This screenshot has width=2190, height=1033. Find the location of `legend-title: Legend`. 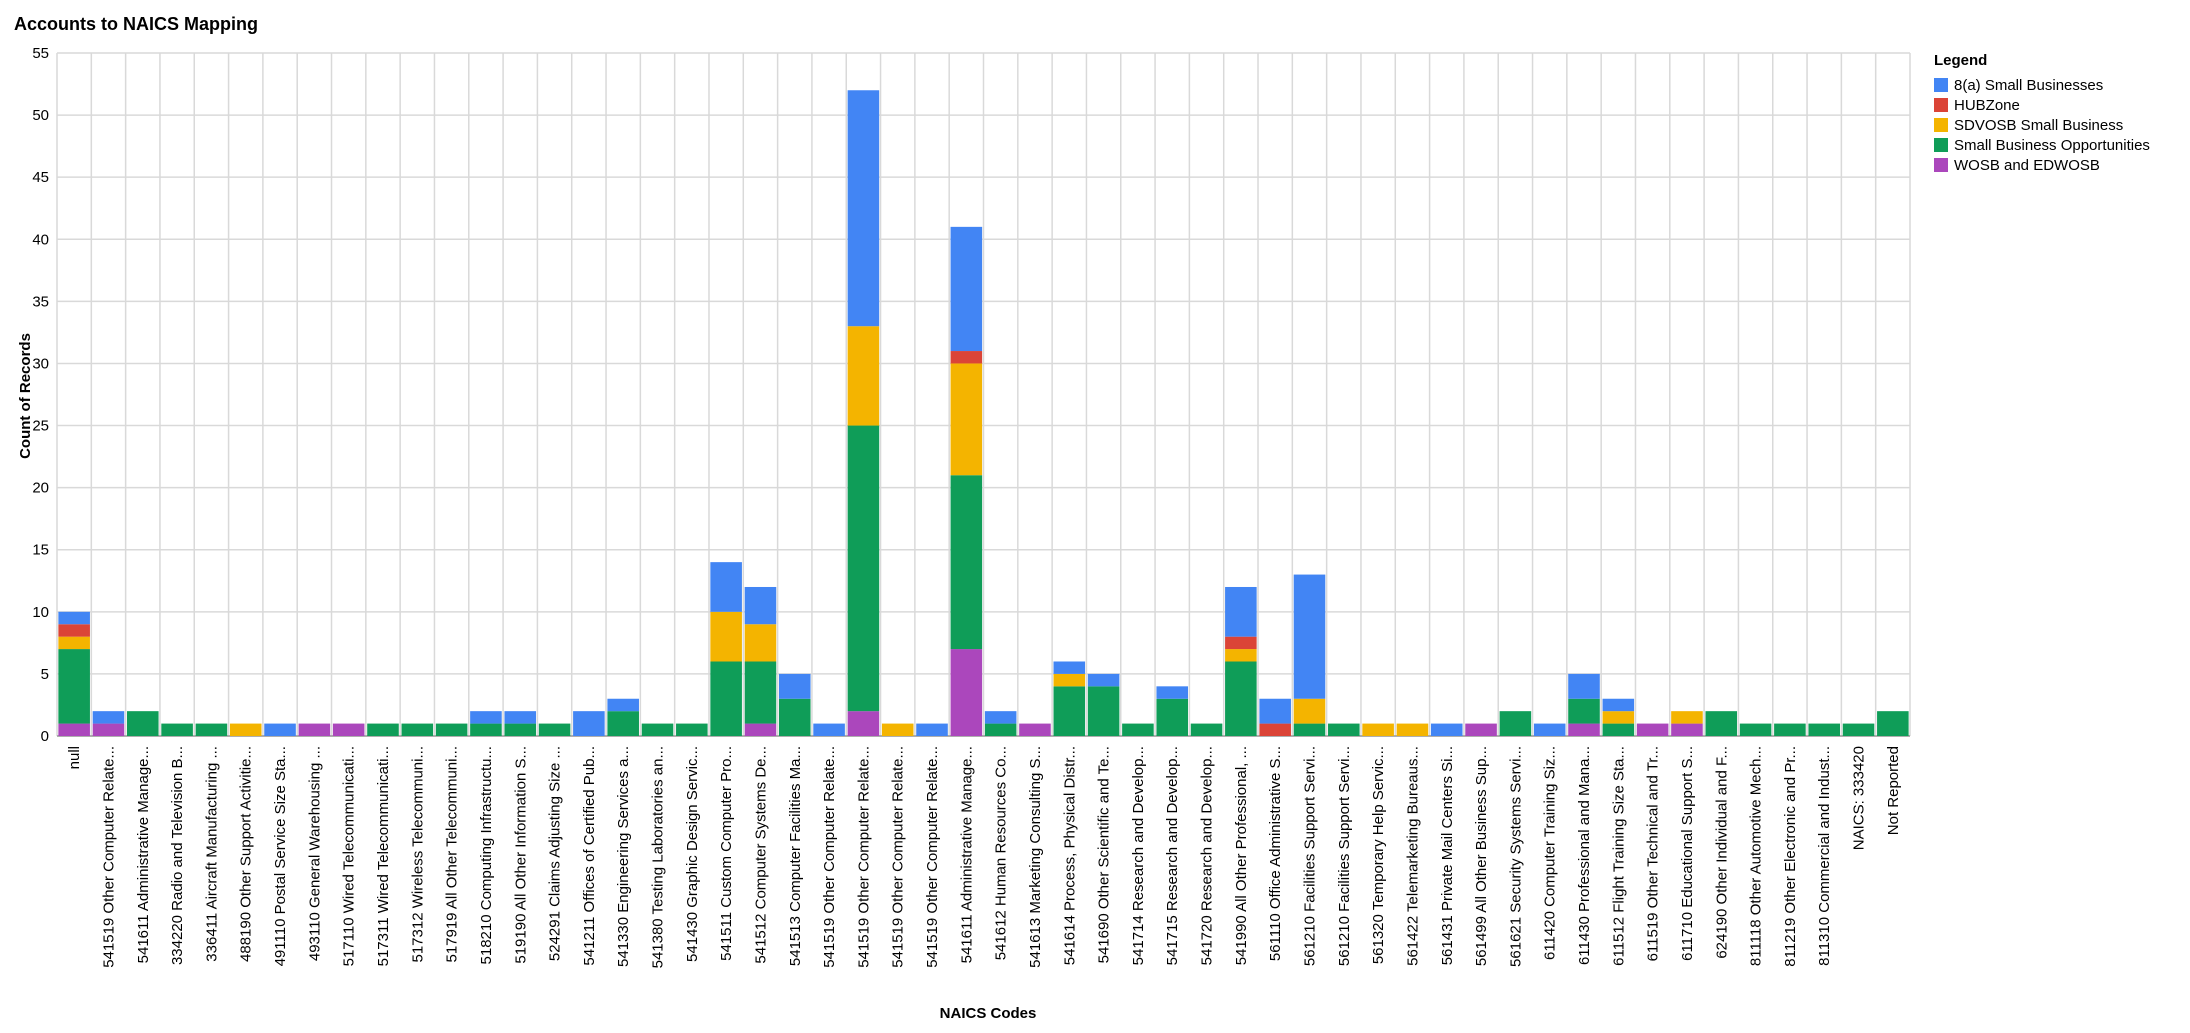

legend-title: Legend is located at coordinates (1960, 60).